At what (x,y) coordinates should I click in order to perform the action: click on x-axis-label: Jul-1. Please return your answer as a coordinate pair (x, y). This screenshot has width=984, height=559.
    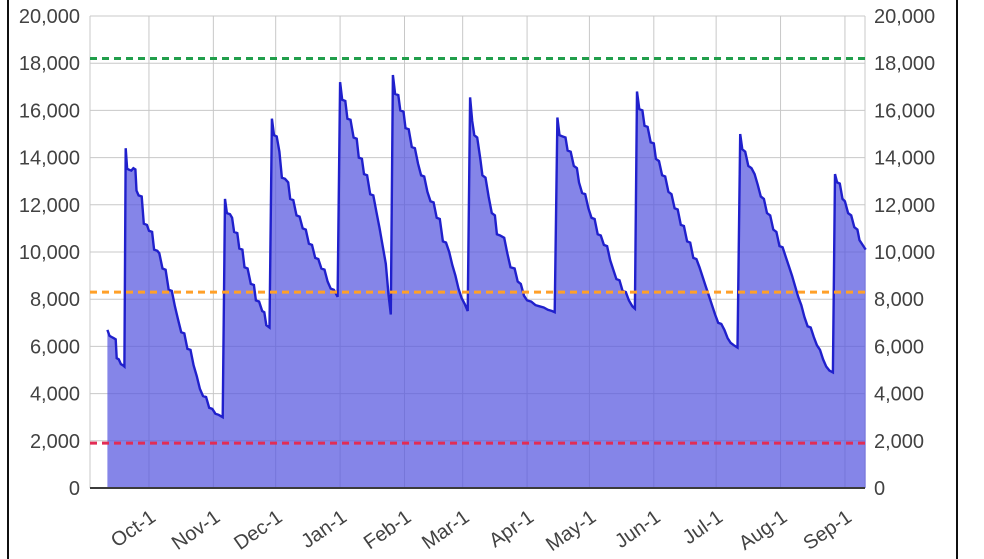
    Looking at the image, I should click on (703, 527).